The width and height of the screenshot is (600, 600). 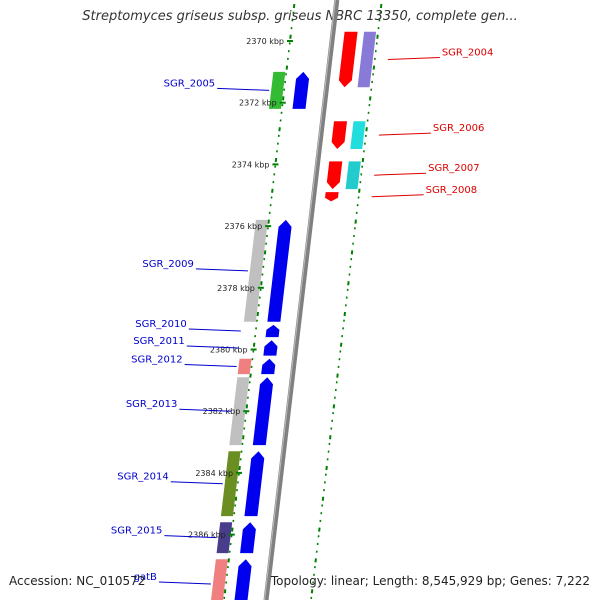 I want to click on gene-sgr-2014-arrow, so click(x=254, y=484).